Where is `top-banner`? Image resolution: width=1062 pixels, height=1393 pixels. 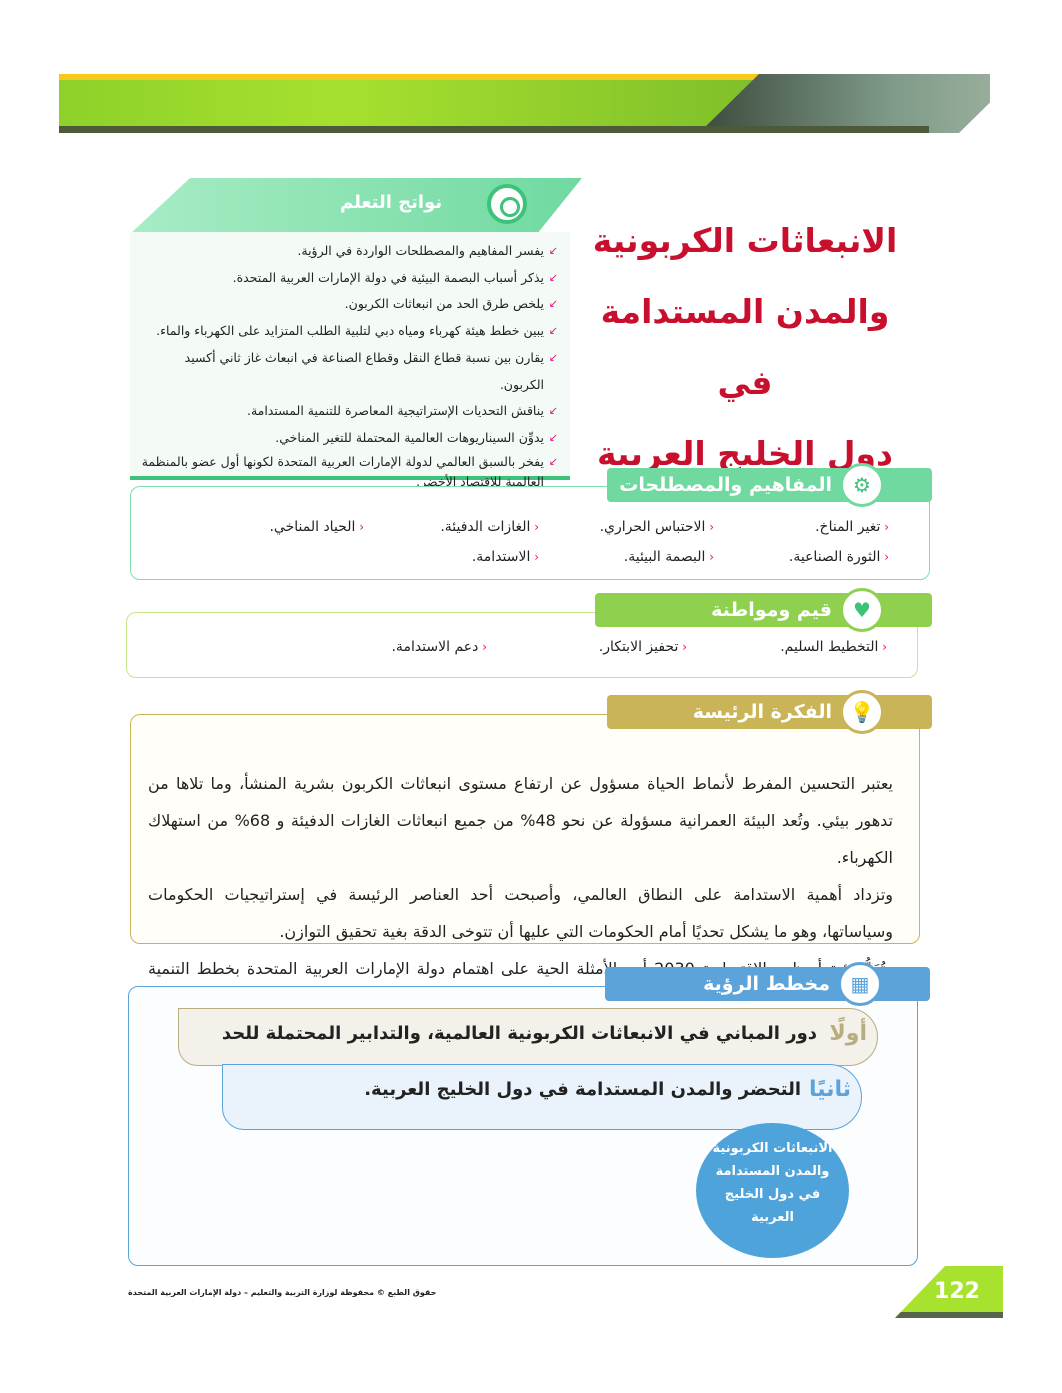 top-banner is located at coordinates (524, 103).